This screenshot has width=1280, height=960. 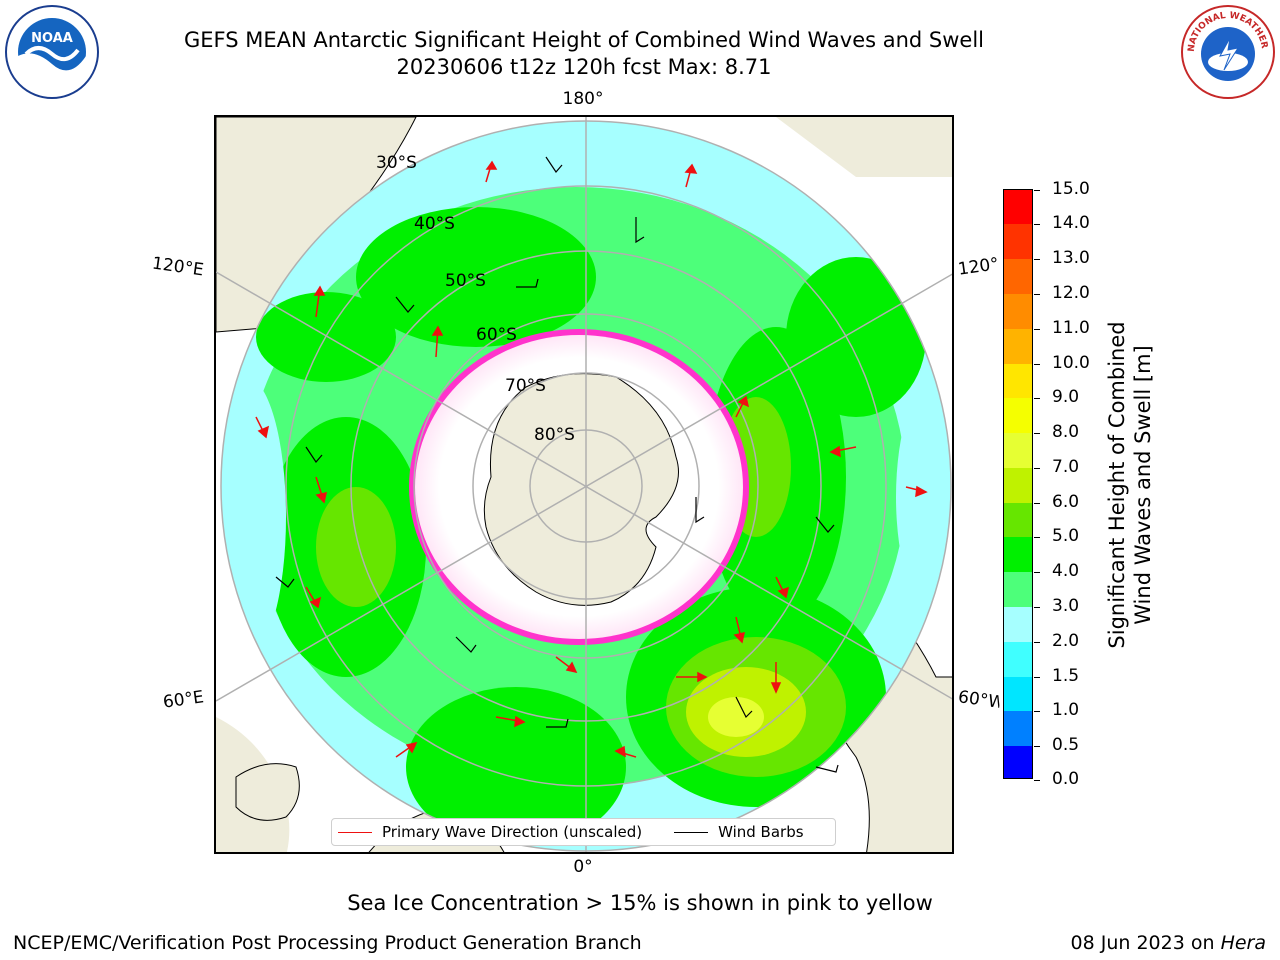 I want to click on cbar-tick: 7.0, so click(x=1066, y=467).